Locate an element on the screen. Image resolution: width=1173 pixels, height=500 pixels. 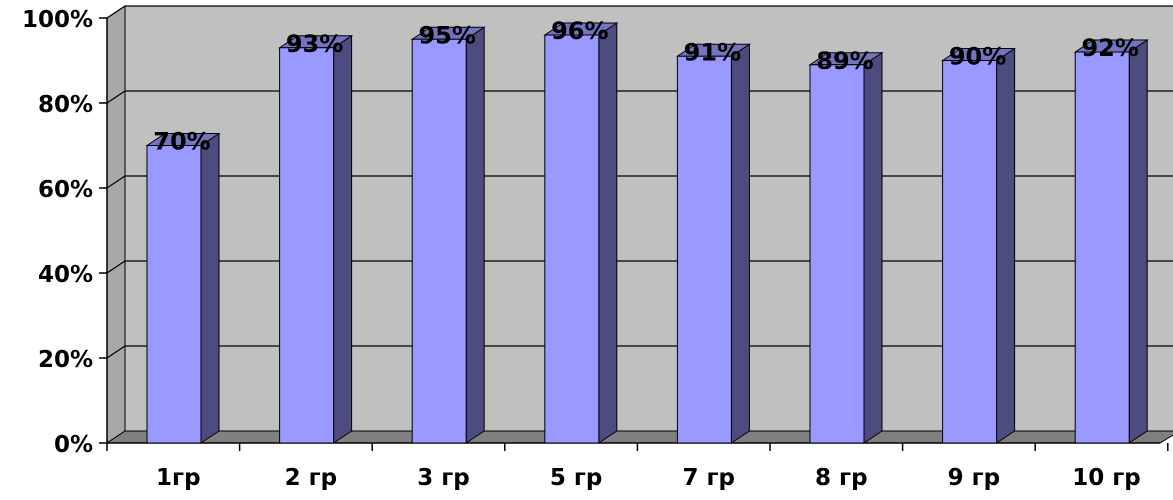
y-tick-label: 100% is located at coordinates (57, 20).